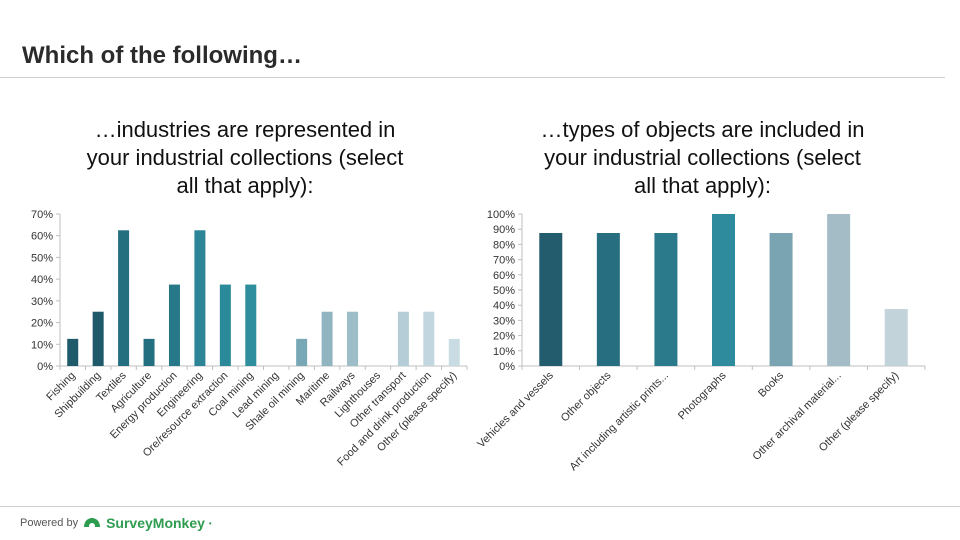 The image size is (960, 540). I want to click on right-y-tick-label: 70%, so click(504, 261).